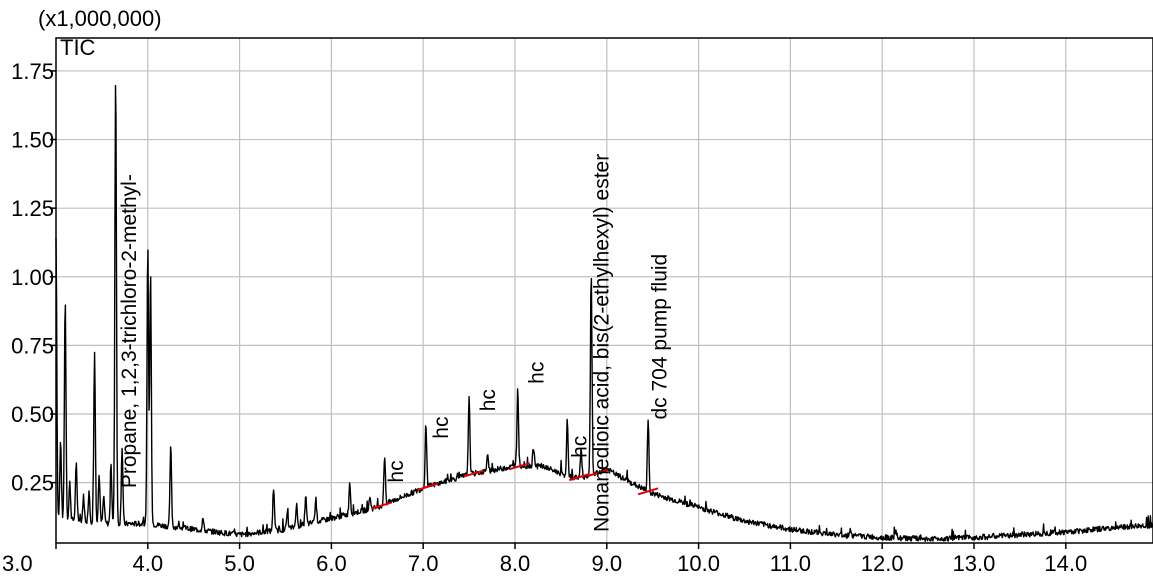  I want to click on y-tick-label: 0.25, so click(32, 483).